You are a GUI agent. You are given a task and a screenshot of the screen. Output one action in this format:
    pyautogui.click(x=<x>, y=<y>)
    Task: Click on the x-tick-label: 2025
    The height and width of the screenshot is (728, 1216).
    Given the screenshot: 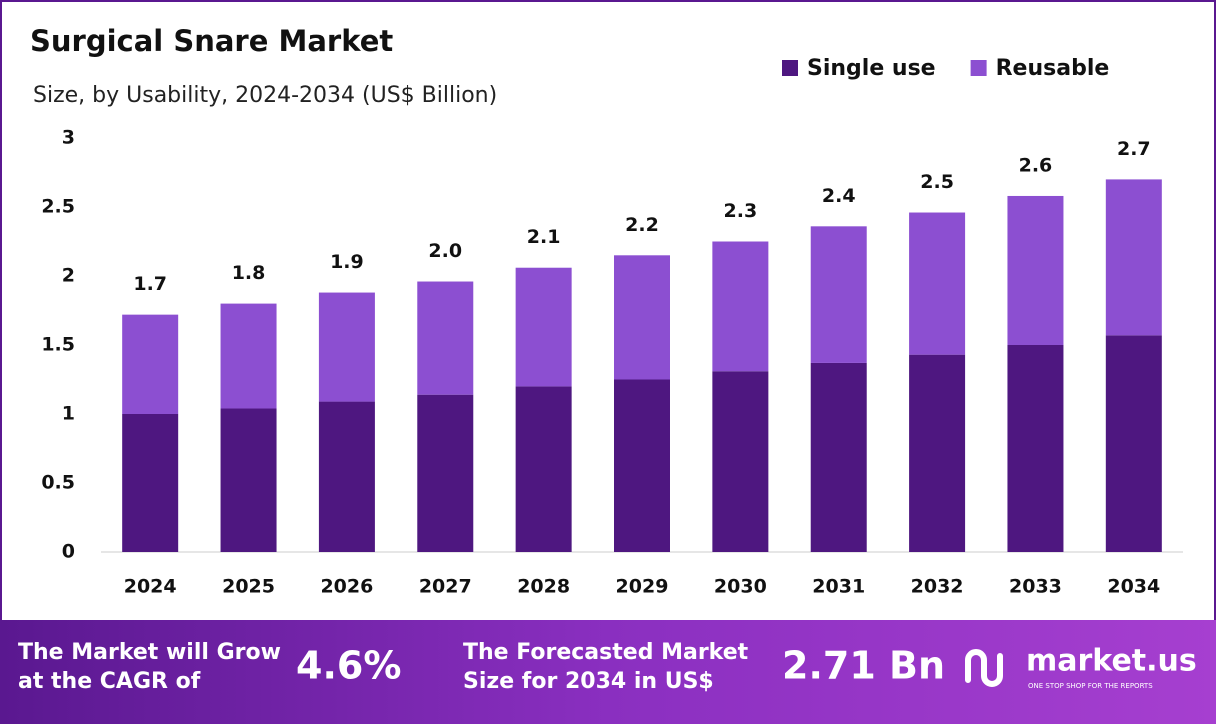 What is the action you would take?
    pyautogui.click(x=248, y=587)
    